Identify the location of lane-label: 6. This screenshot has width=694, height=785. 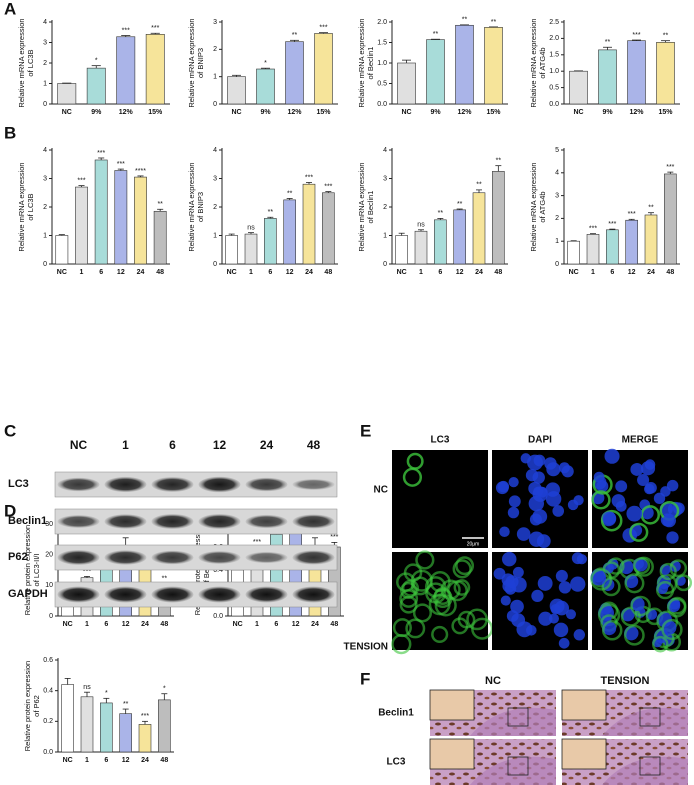
(172, 445).